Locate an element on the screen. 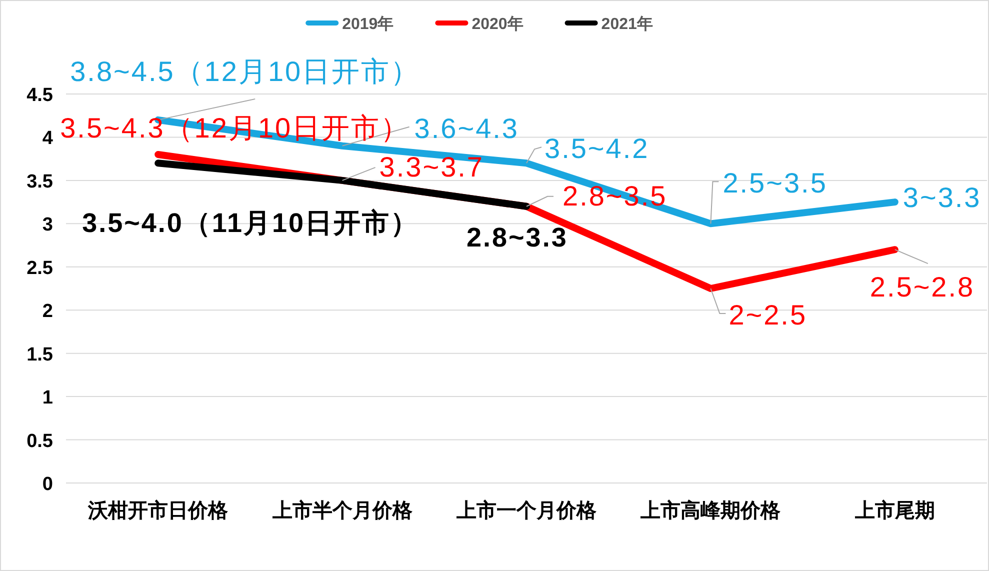 This screenshot has width=989, height=571. annotation: 3~3.3 is located at coordinates (942, 198).